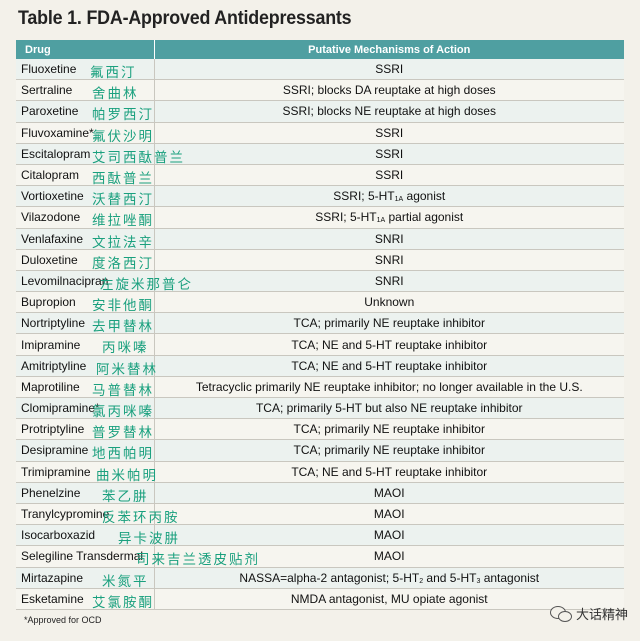 The image size is (640, 641). I want to click on drug-cell: Phenelzine 苯乙肼, so click(85, 493).